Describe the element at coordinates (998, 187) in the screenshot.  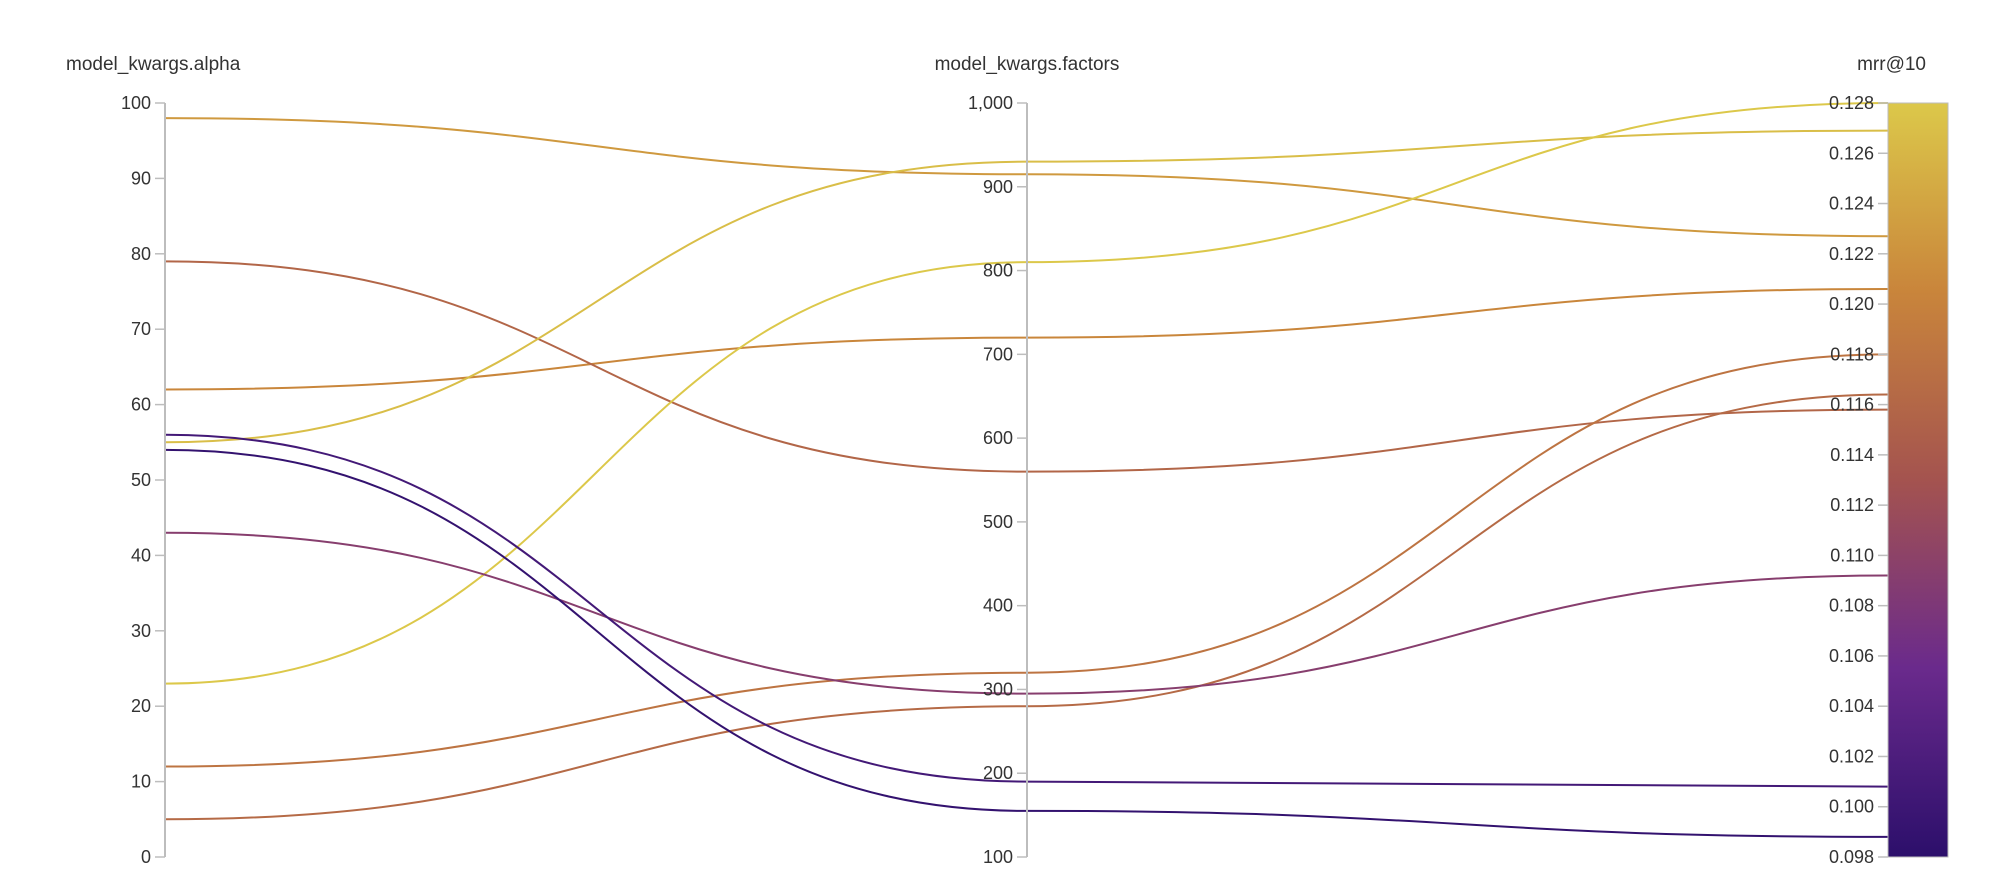
I see `tick-label: 900` at that location.